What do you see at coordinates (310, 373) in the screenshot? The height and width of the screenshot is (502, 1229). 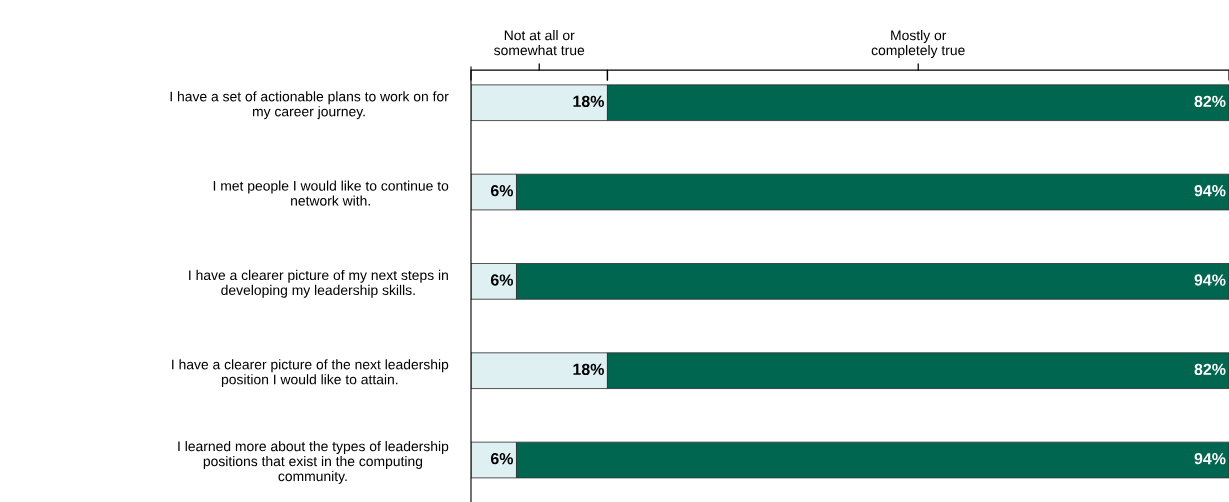 I see `y-tick-label: I have a clearer picture of the next leadership position I would like to attain.` at bounding box center [310, 373].